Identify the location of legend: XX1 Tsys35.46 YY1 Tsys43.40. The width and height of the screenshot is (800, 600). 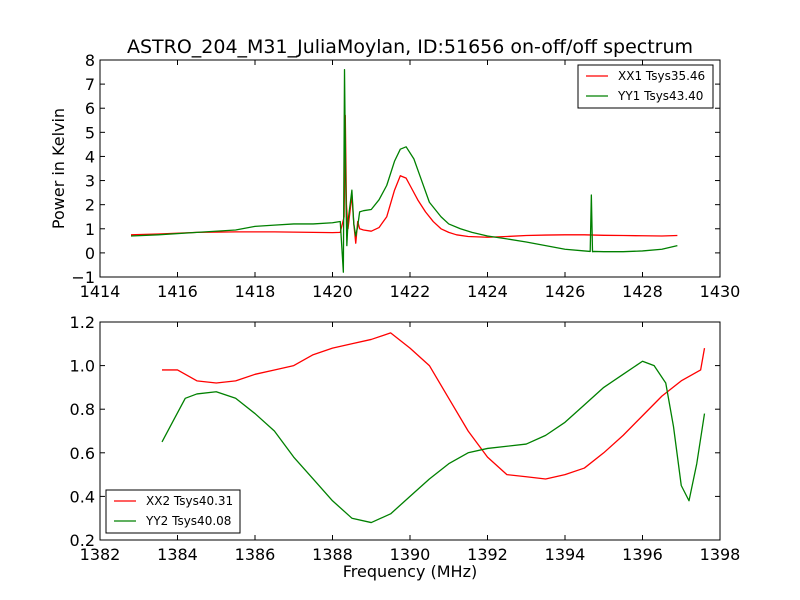
(645, 86).